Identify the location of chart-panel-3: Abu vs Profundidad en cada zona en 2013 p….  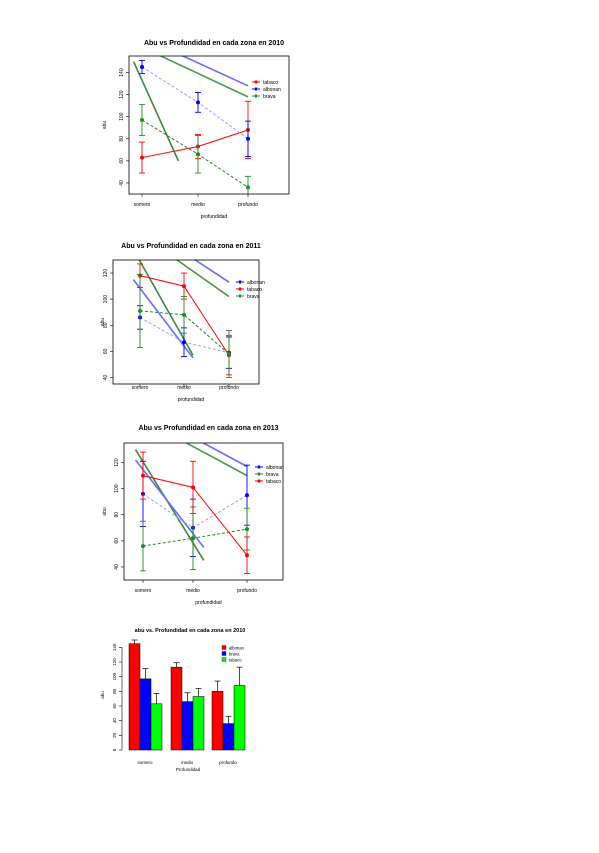
(193, 515).